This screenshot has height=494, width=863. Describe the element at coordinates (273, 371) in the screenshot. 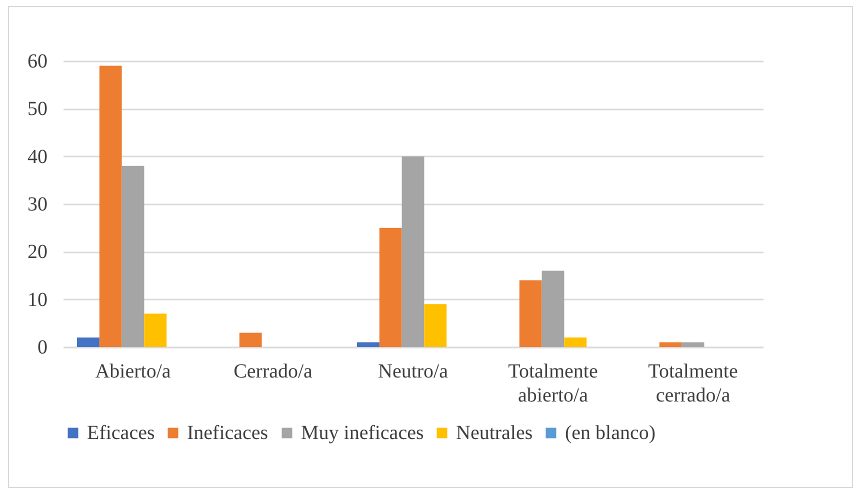

I see `x-tick-label: Cerrado/a` at that location.